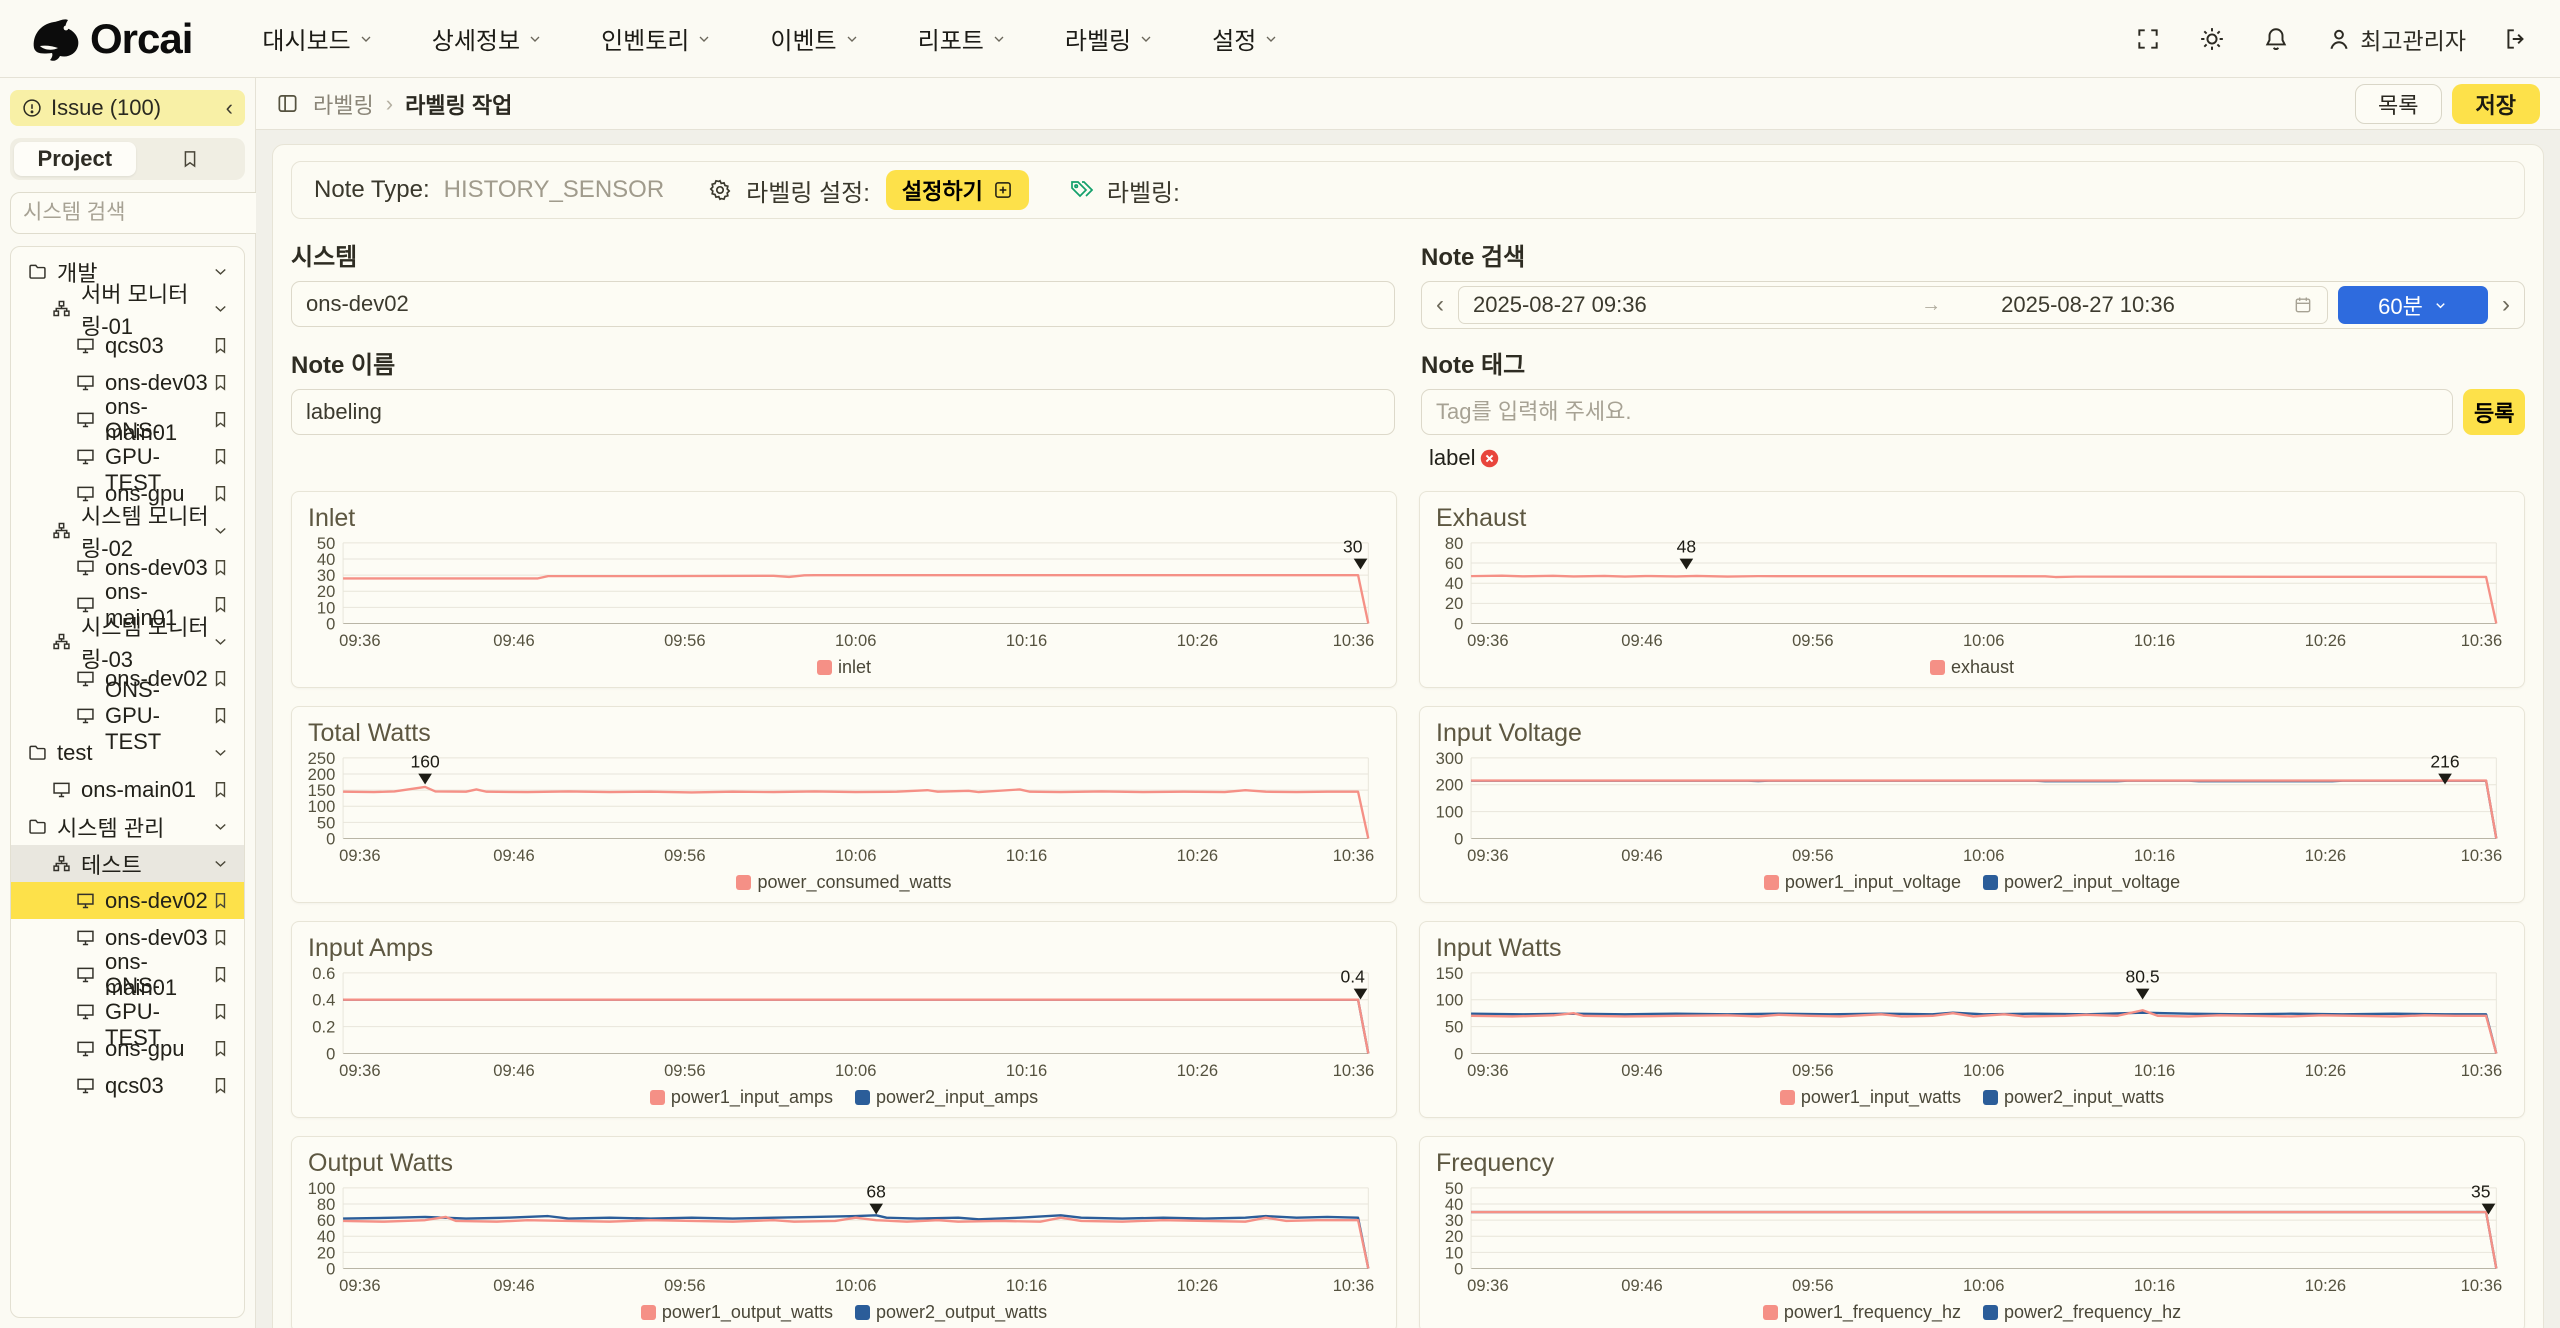 This screenshot has height=1328, width=2560. Describe the element at coordinates (2276, 39) in the screenshot. I see `notifications-bell-icon` at that location.